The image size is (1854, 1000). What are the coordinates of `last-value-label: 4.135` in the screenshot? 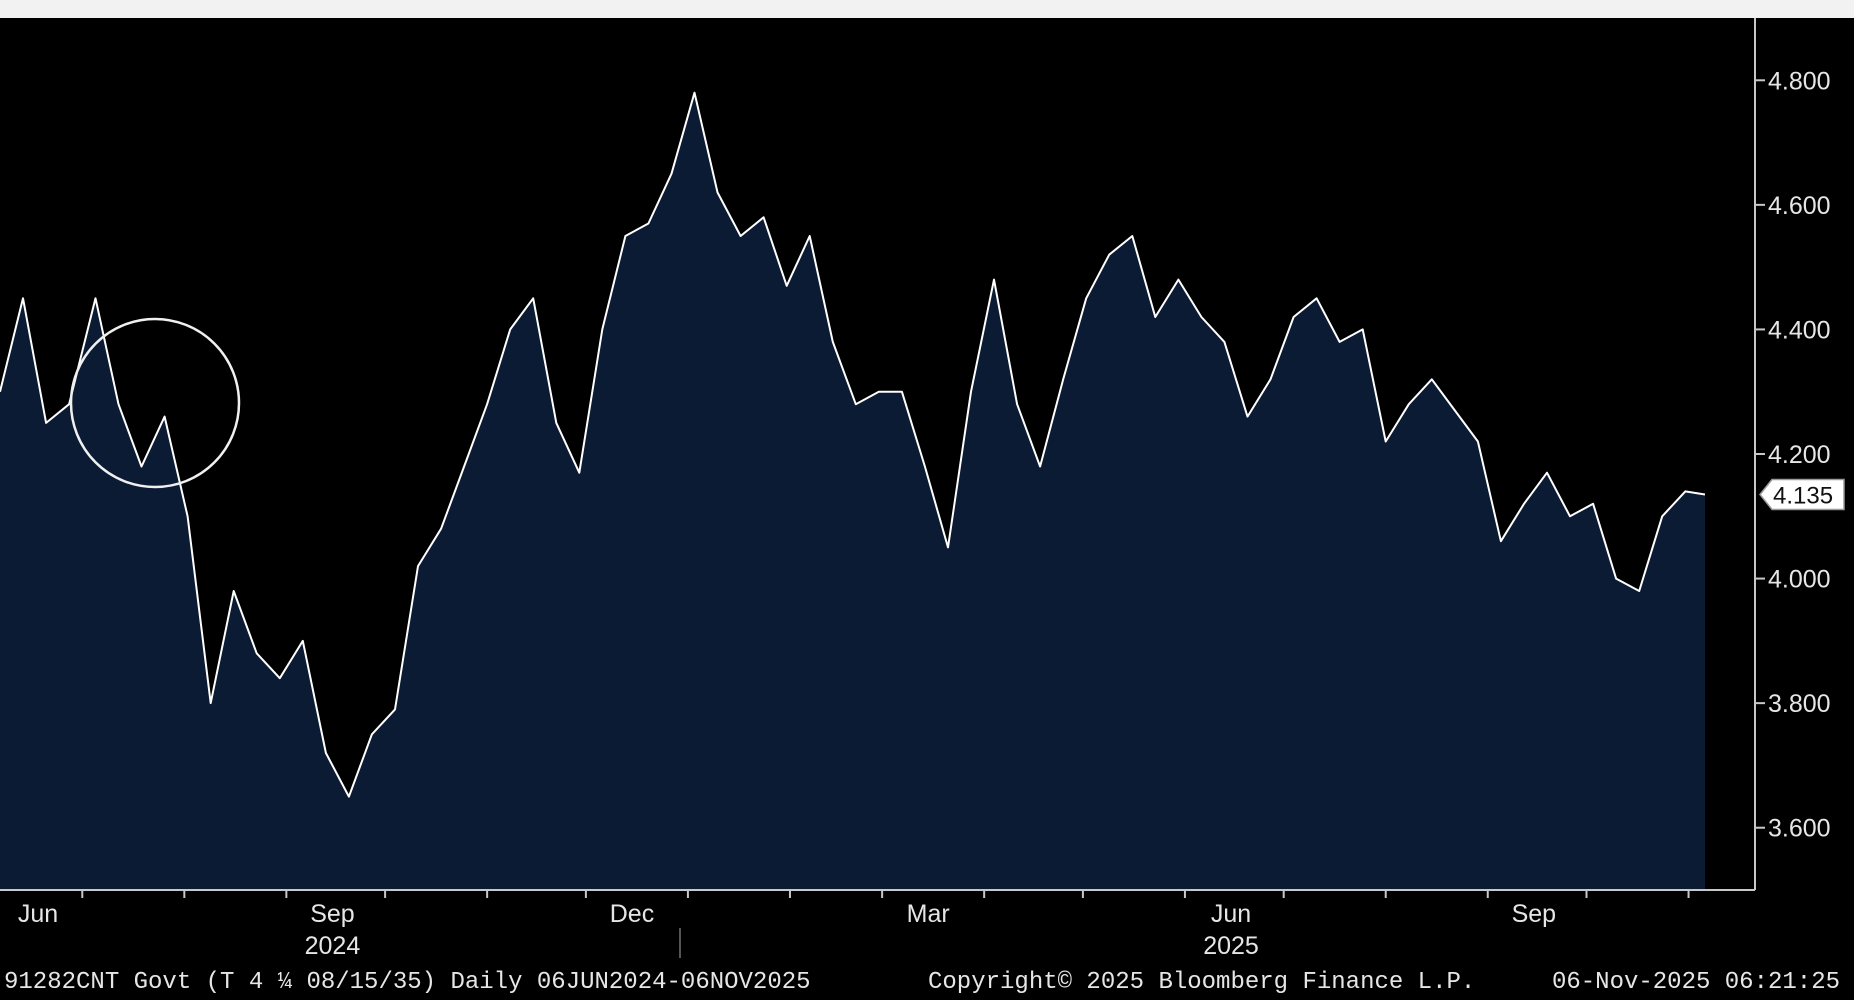 It's located at (1803, 495).